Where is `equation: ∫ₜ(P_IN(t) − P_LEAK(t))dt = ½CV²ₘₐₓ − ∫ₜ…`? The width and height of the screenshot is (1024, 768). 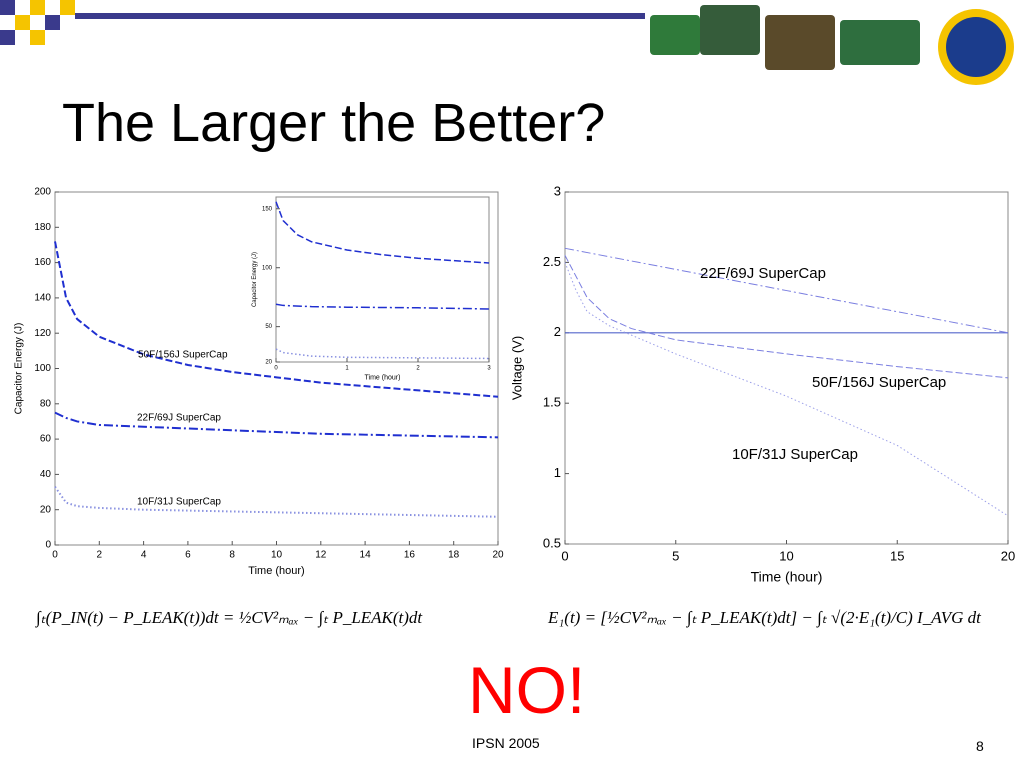
equation: ∫ₜ(P_IN(t) − P_LEAK(t))dt = ½CV²ₘₐₓ − ∫ₜ… is located at coordinates (229, 617).